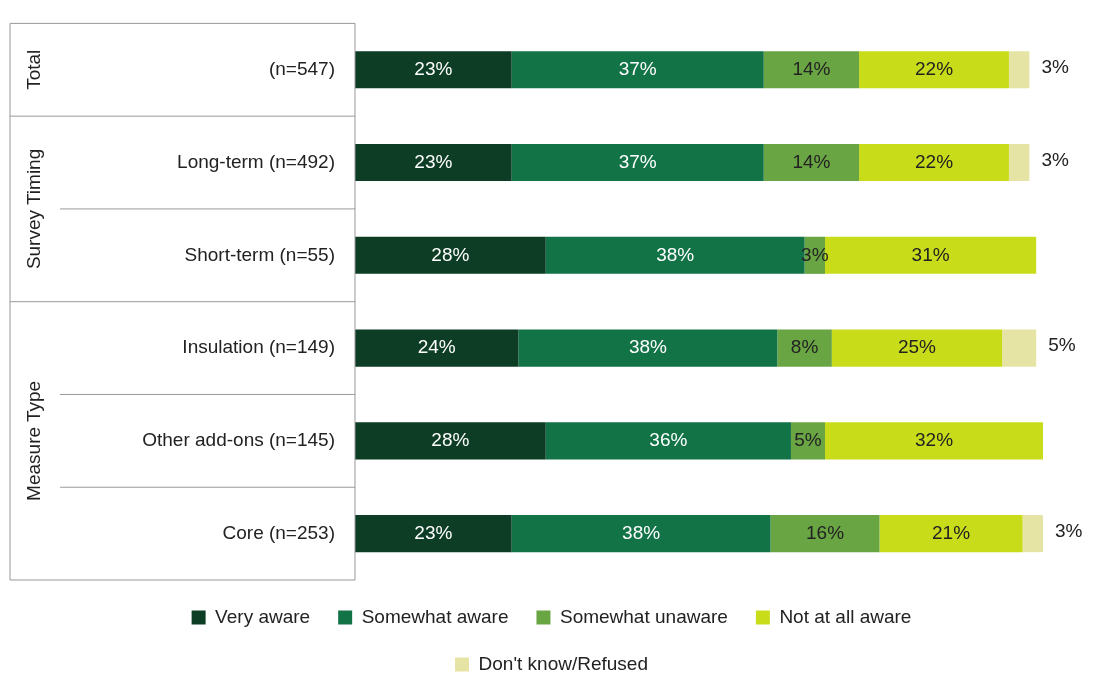 This screenshot has height=698, width=1103. Describe the element at coordinates (435, 616) in the screenshot. I see `legend-label: Somewhat aware` at that location.